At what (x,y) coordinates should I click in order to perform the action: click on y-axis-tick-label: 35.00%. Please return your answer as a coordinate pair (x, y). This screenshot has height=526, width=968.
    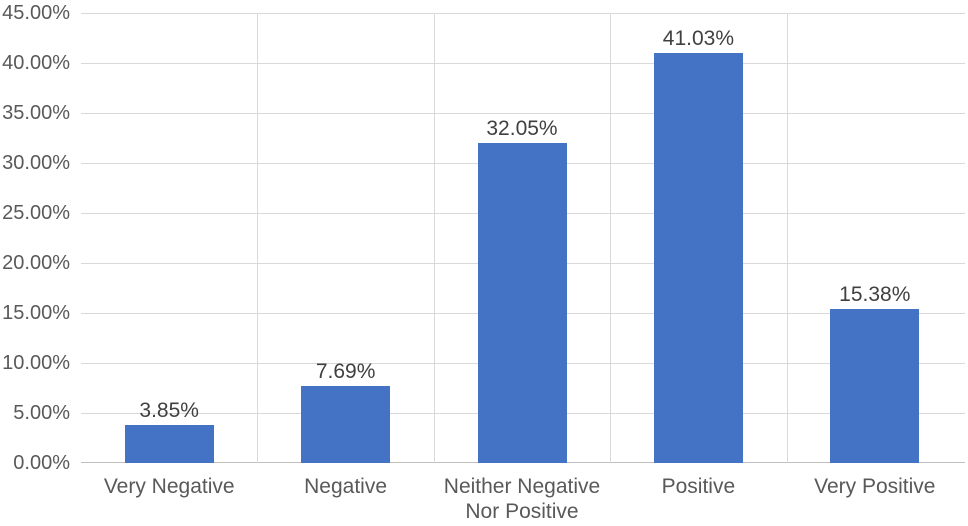
    Looking at the image, I should click on (36, 113).